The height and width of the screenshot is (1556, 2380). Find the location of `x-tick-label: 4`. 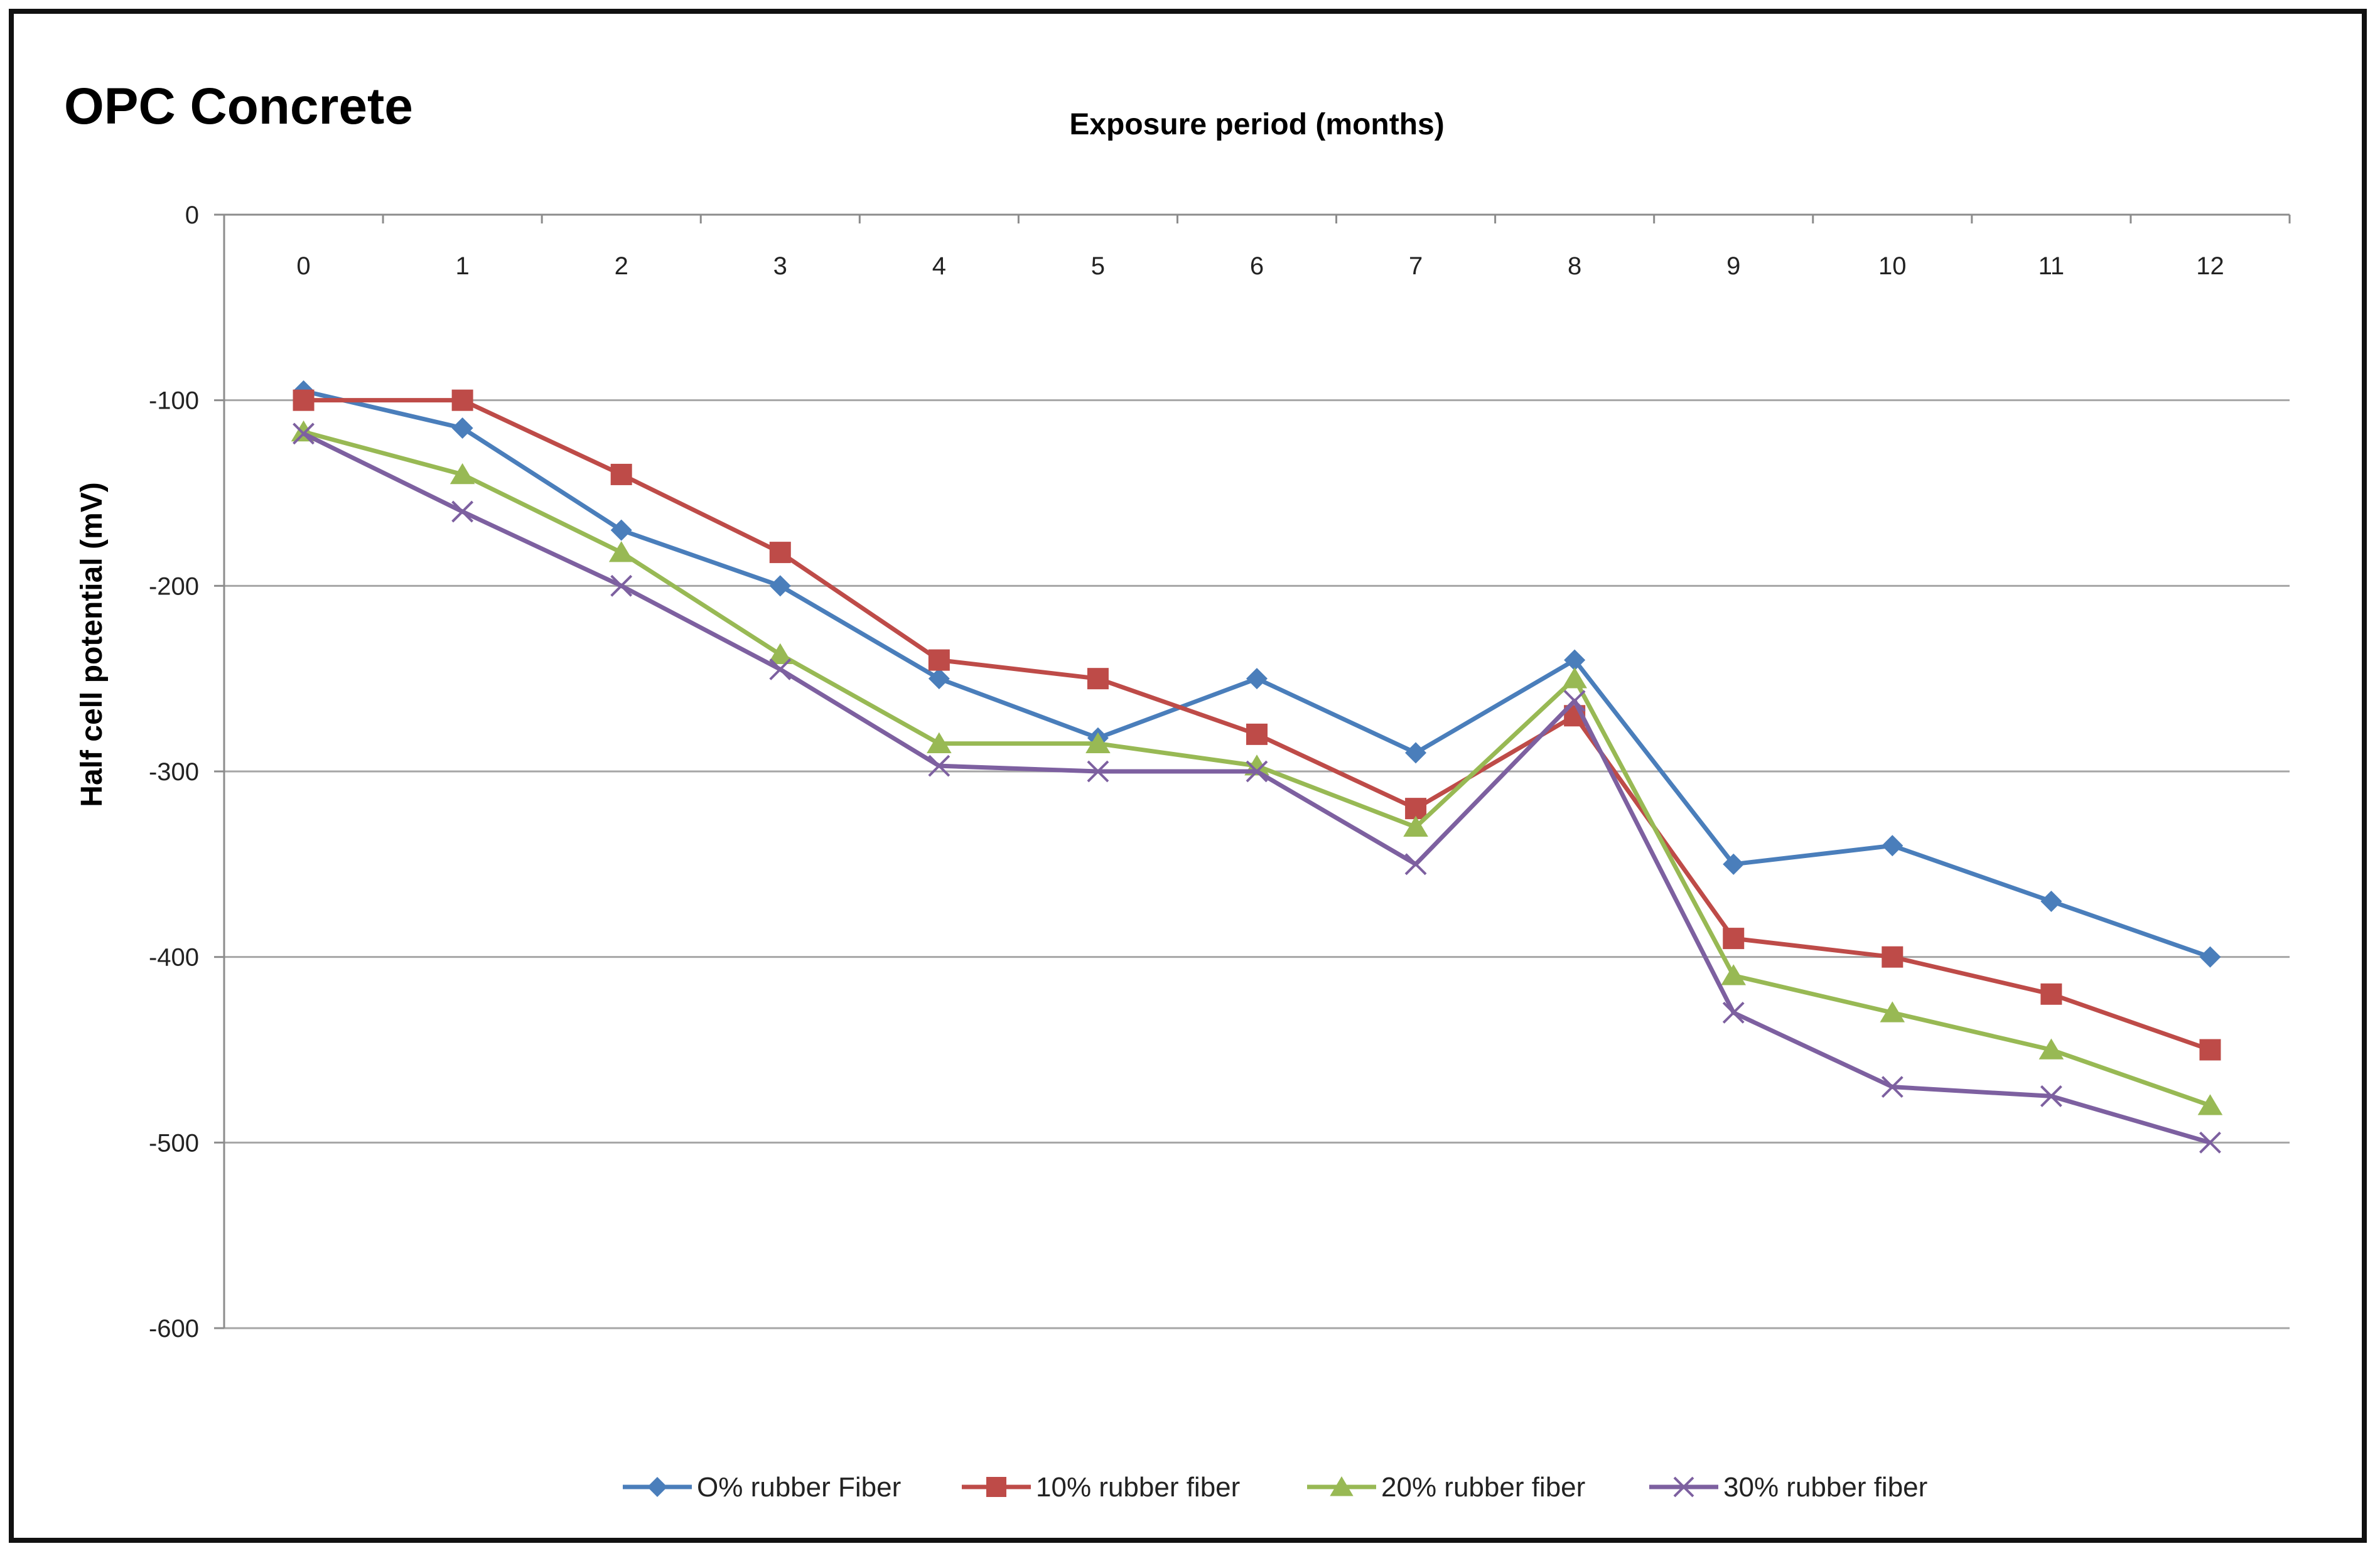

x-tick-label: 4 is located at coordinates (939, 266).